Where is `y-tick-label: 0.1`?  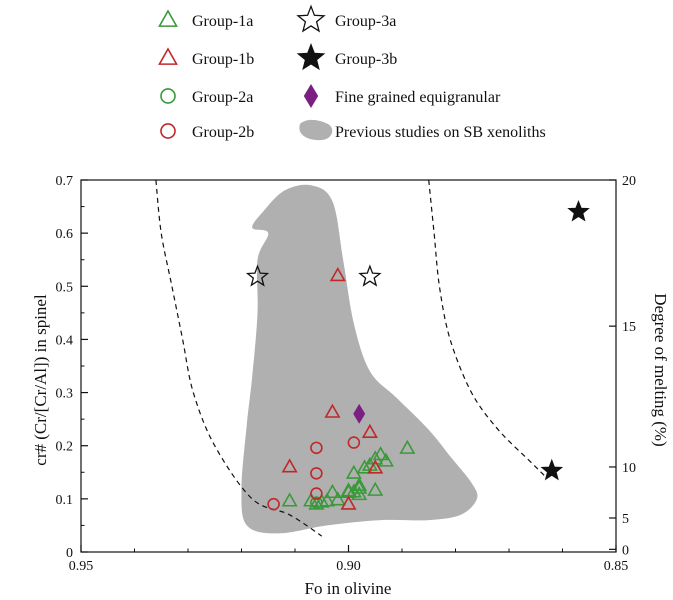 y-tick-label: 0.1 is located at coordinates (65, 500).